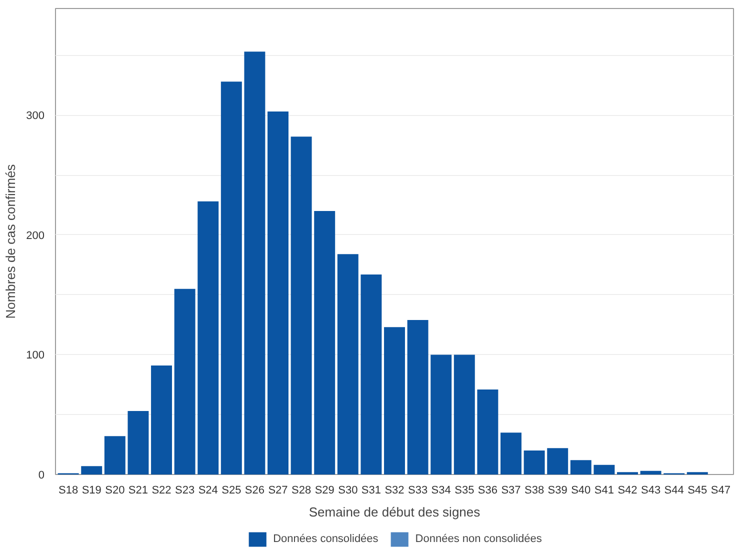 The width and height of the screenshot is (735, 557). Describe the element at coordinates (558, 490) in the screenshot. I see `x-tick-label: S39` at that location.